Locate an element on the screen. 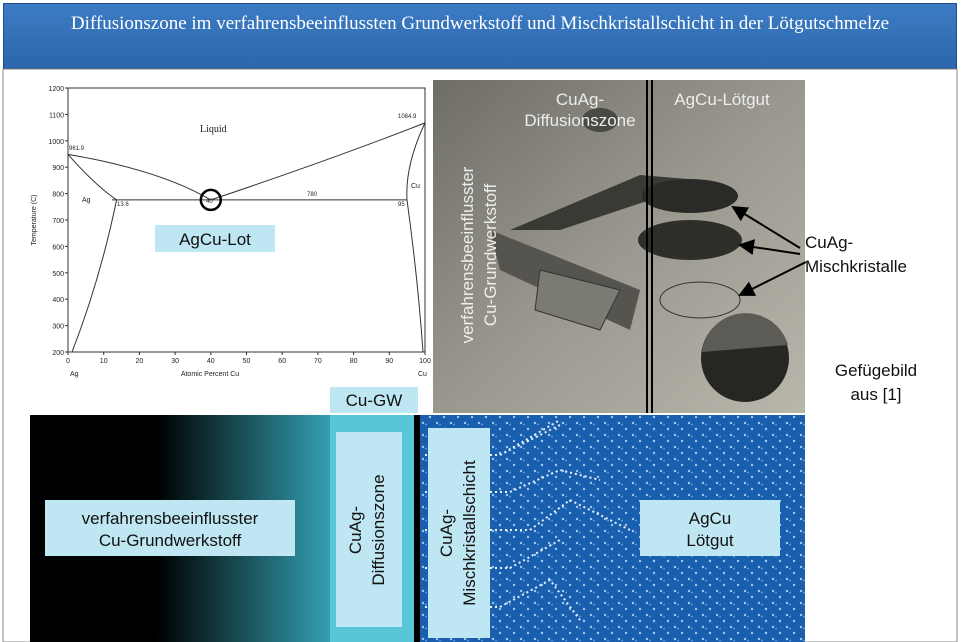 This screenshot has width=962, height=642. x-tick-label: 10 is located at coordinates (104, 361).